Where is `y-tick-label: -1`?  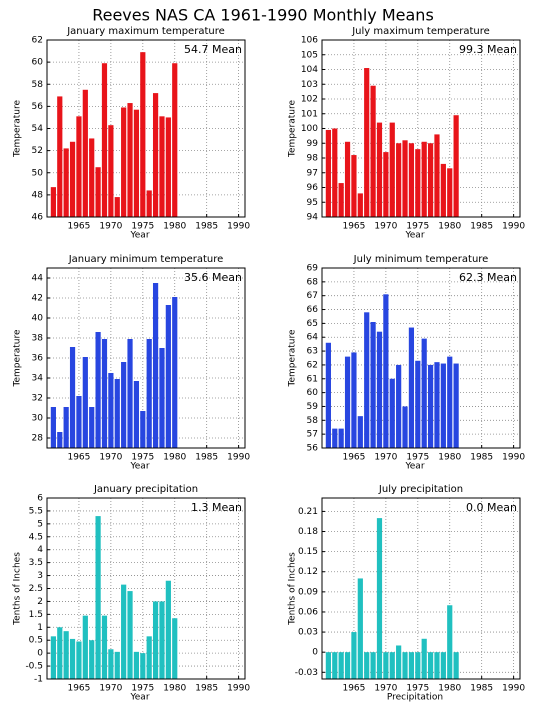
y-tick-label: -1 is located at coordinates (38, 680).